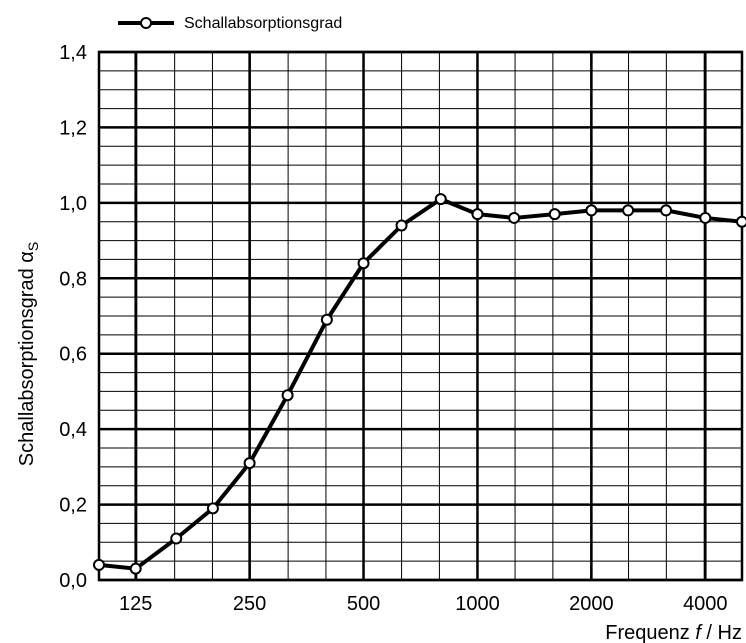  Describe the element at coordinates (73, 279) in the screenshot. I see `y-tick-label: 0,8` at that location.